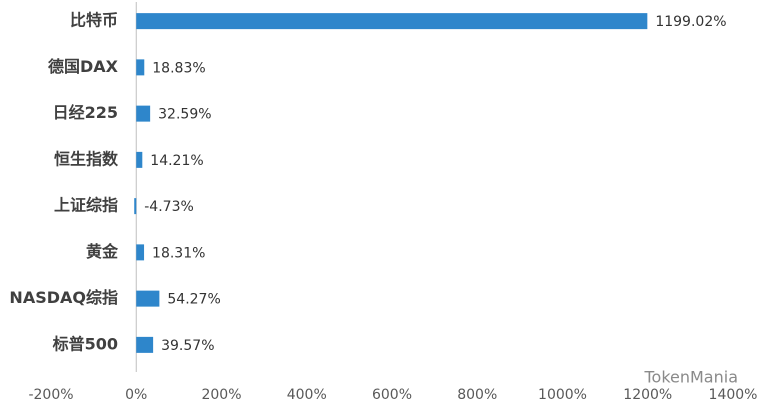 This screenshot has width=766, height=409. What do you see at coordinates (187, 346) in the screenshot?
I see `value-label: 39.57%` at bounding box center [187, 346].